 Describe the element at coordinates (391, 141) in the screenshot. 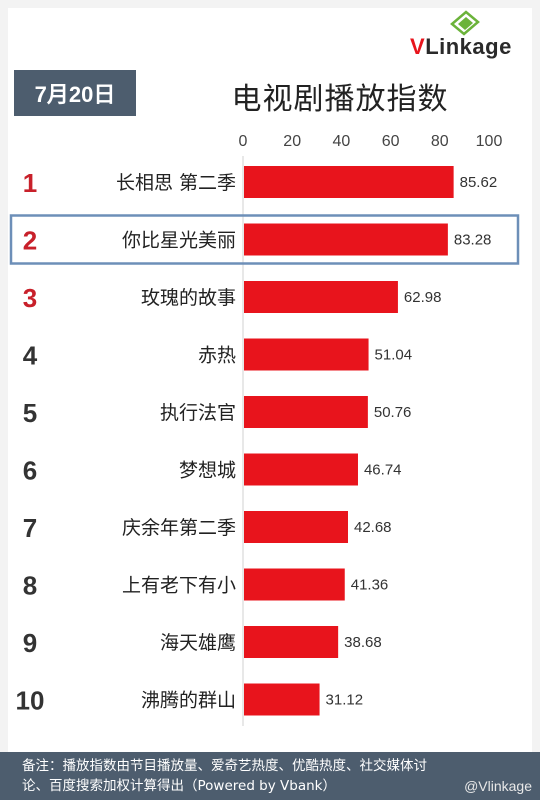

I see `x-tick-label: 60` at that location.